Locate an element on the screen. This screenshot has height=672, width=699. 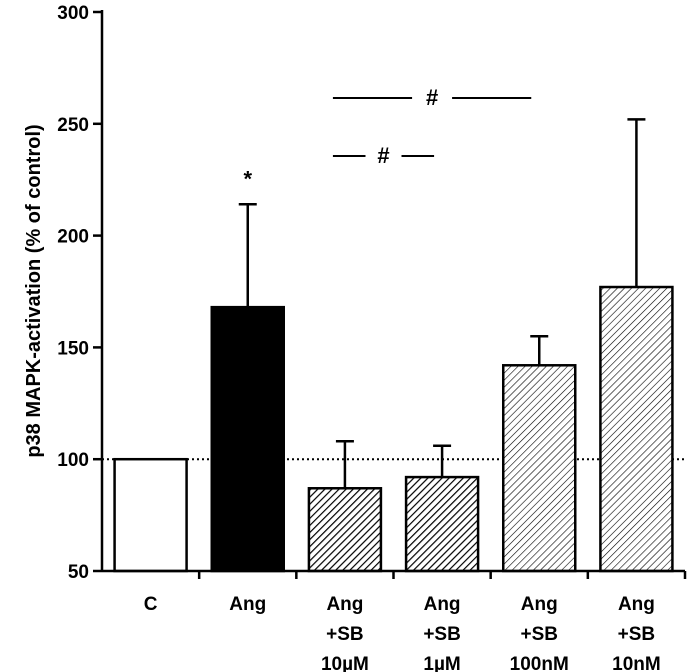
y-tick-label-100: 100 is located at coordinates (73, 460).